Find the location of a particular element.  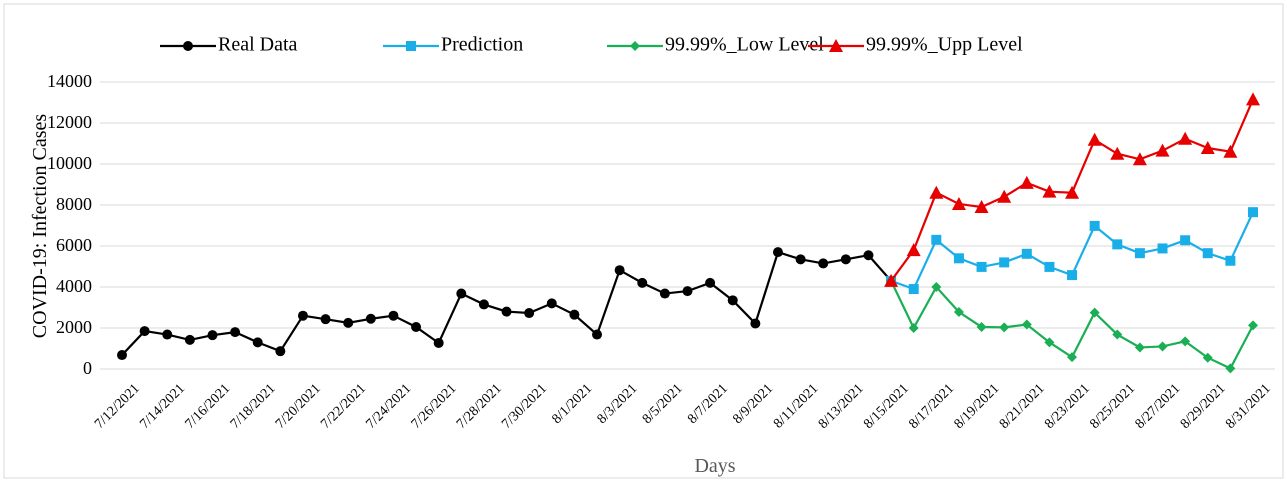

legend-label: Real Data is located at coordinates (258, 45).